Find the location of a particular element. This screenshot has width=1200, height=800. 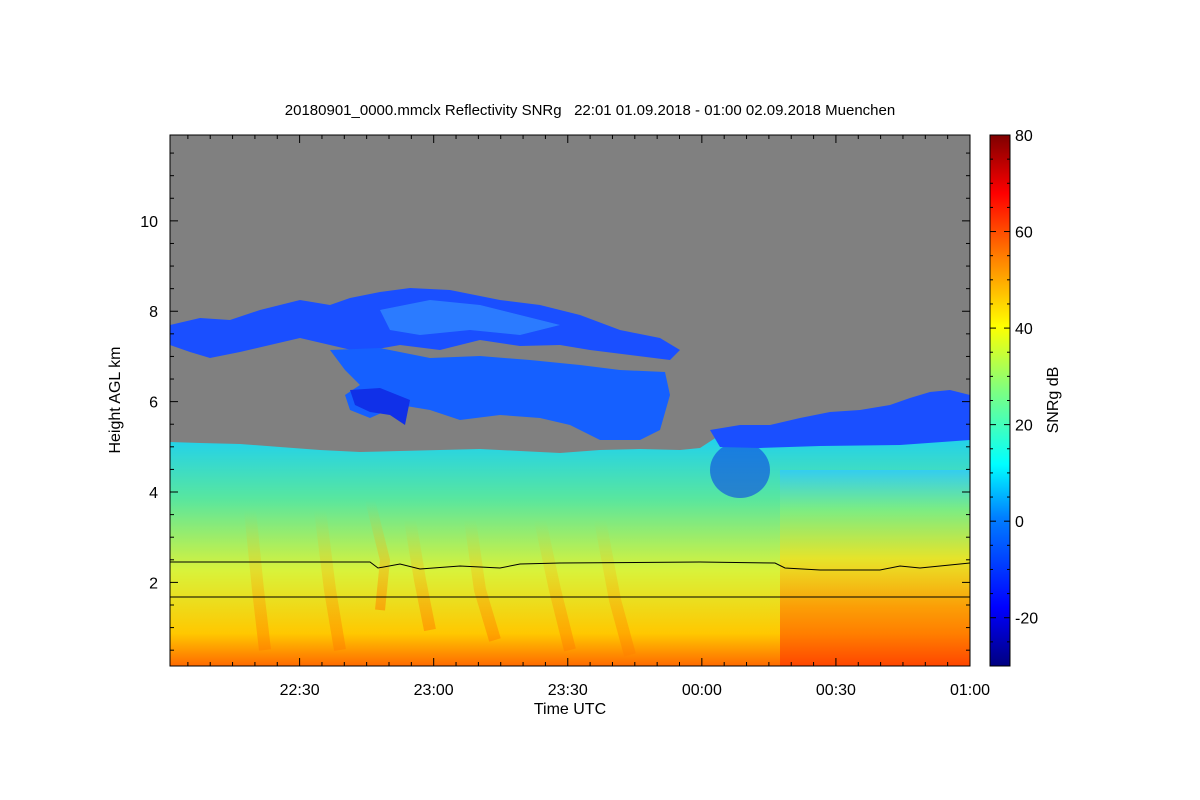

upper-cloud is located at coordinates (570, 368).